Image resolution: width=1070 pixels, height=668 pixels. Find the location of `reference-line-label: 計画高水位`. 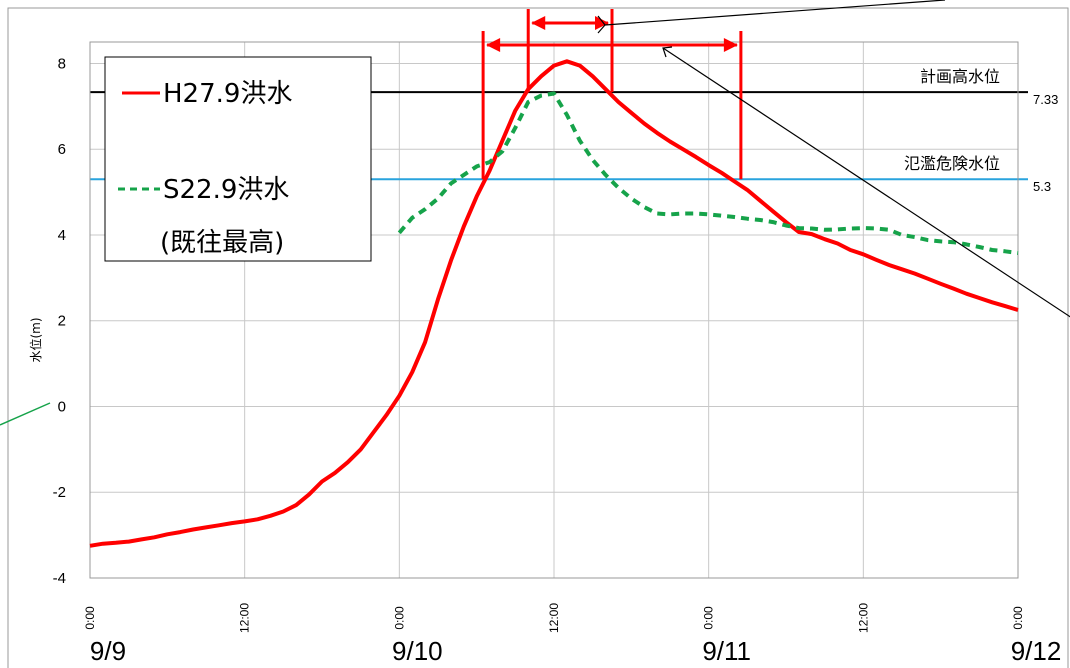

reference-line-label: 計画高水位 is located at coordinates (960, 76).